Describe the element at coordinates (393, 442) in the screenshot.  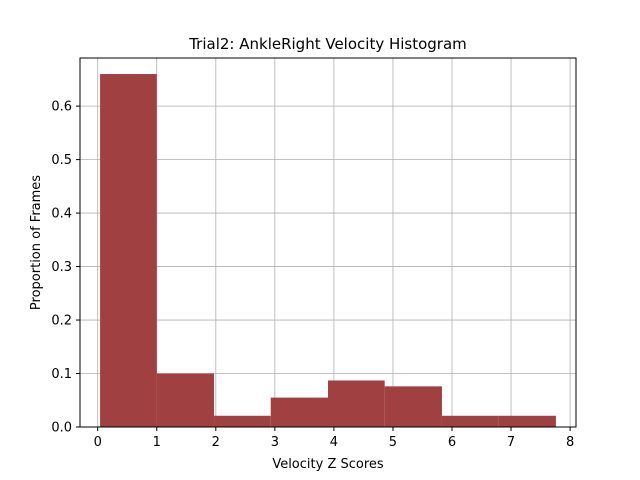
I see `x-tick-label: 5` at that location.